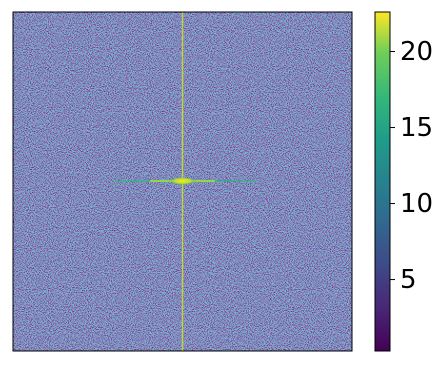  I want to click on colorbar-tick-label: 5, so click(408, 280).